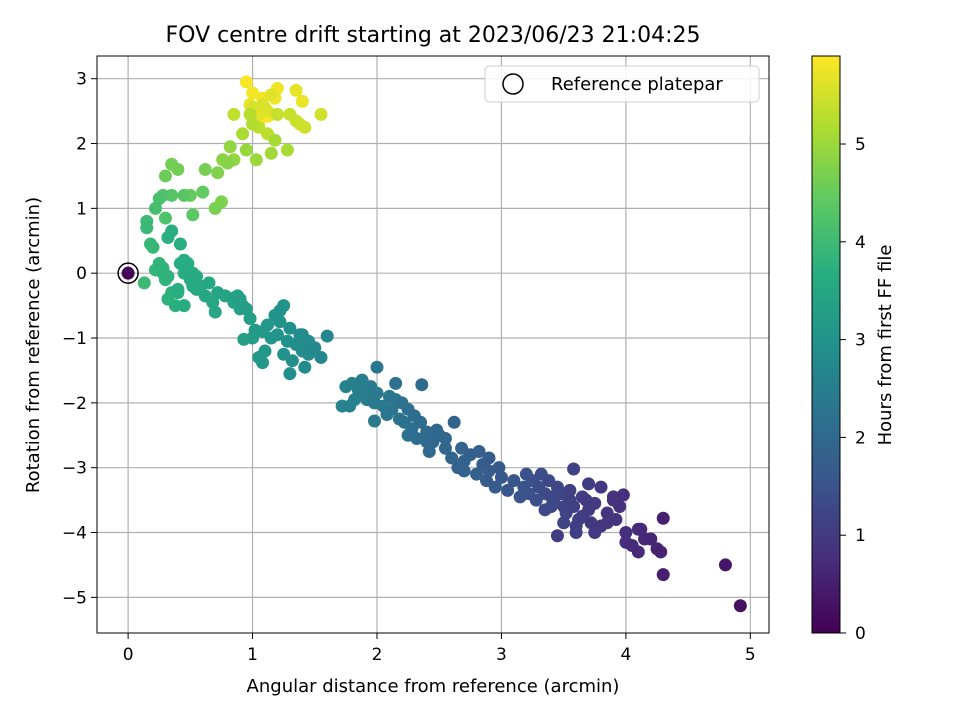  What do you see at coordinates (33, 345) in the screenshot?
I see `y-axis-label: Rotation from reference (arcmin)` at bounding box center [33, 345].